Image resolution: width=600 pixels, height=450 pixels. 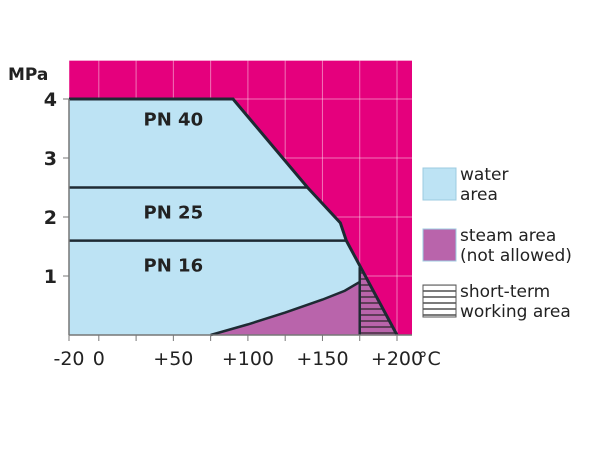 I want to click on steam-area, so click(x=285, y=308).